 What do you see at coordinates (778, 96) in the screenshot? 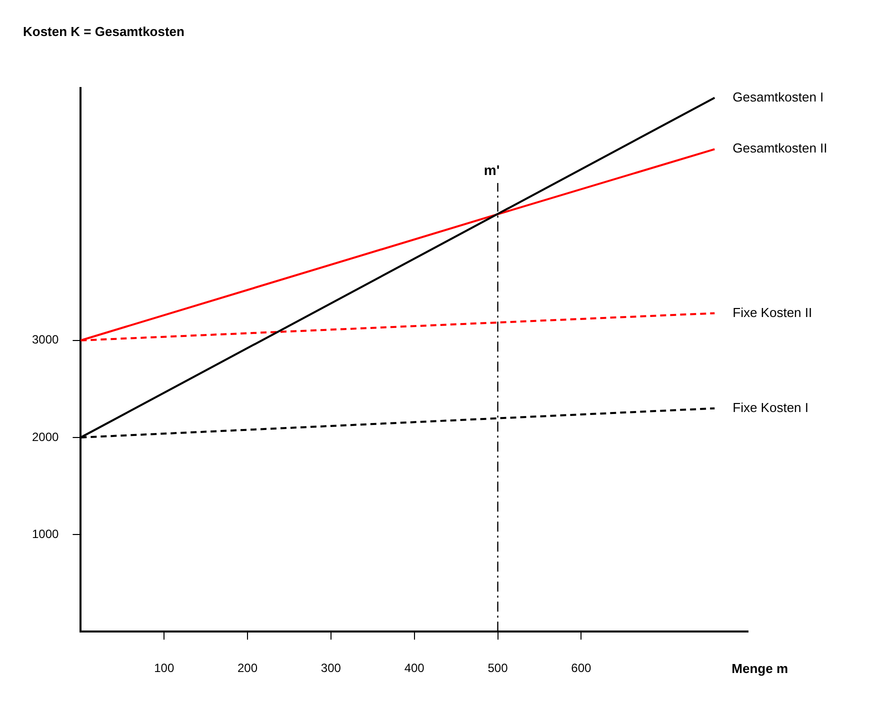
I see `series-label: Gesamtkosten I` at bounding box center [778, 96].